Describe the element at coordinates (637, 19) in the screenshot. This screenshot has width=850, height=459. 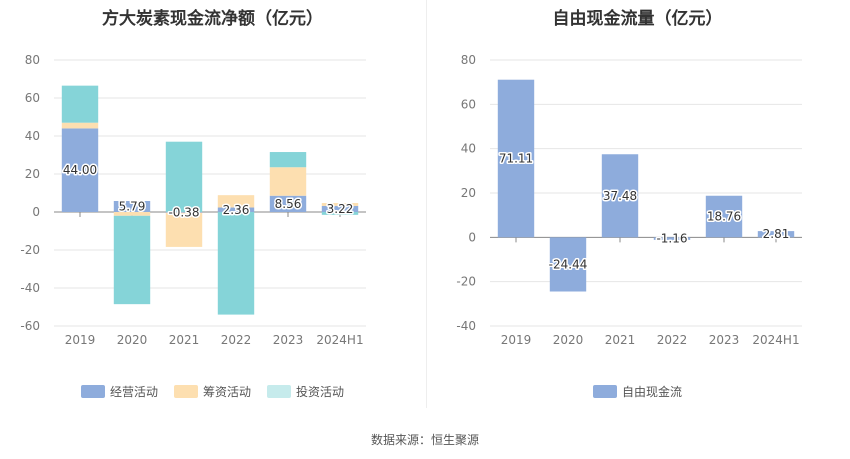
I see `chart-title: 自由现金流量（亿元）` at that location.